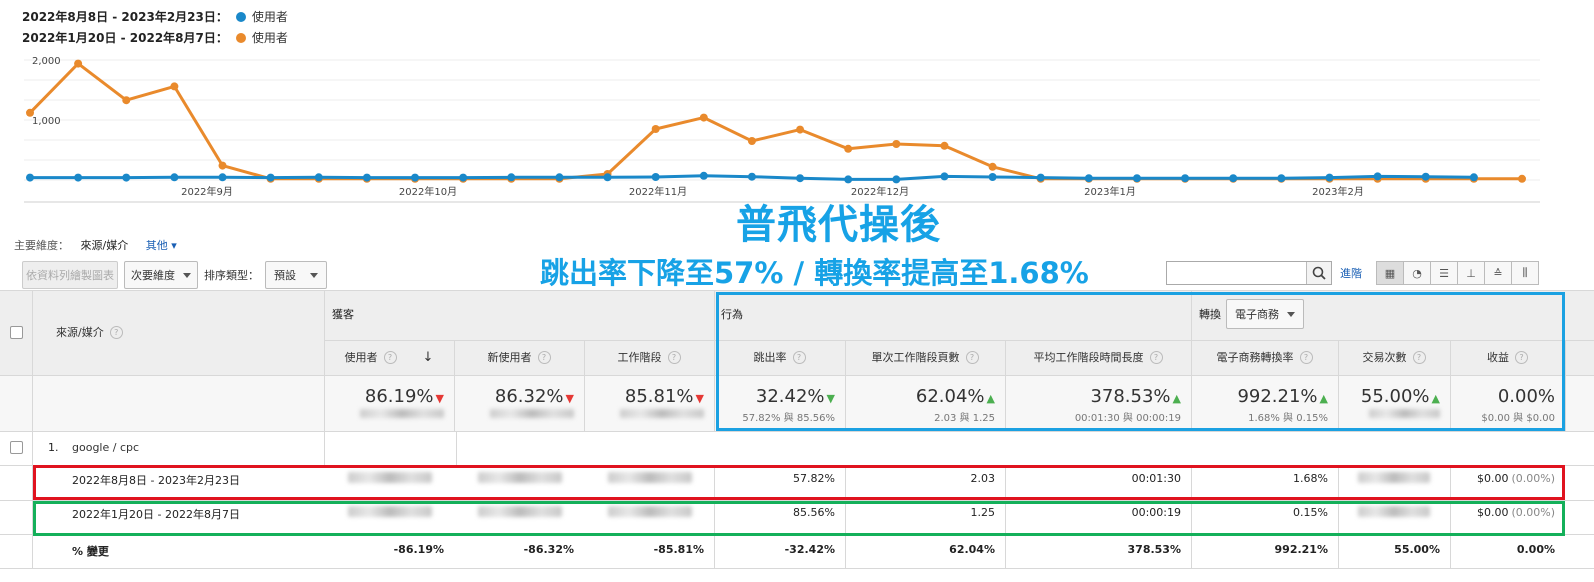  Describe the element at coordinates (418, 549) in the screenshot. I see `change-value-cell: -86.19%` at that location.